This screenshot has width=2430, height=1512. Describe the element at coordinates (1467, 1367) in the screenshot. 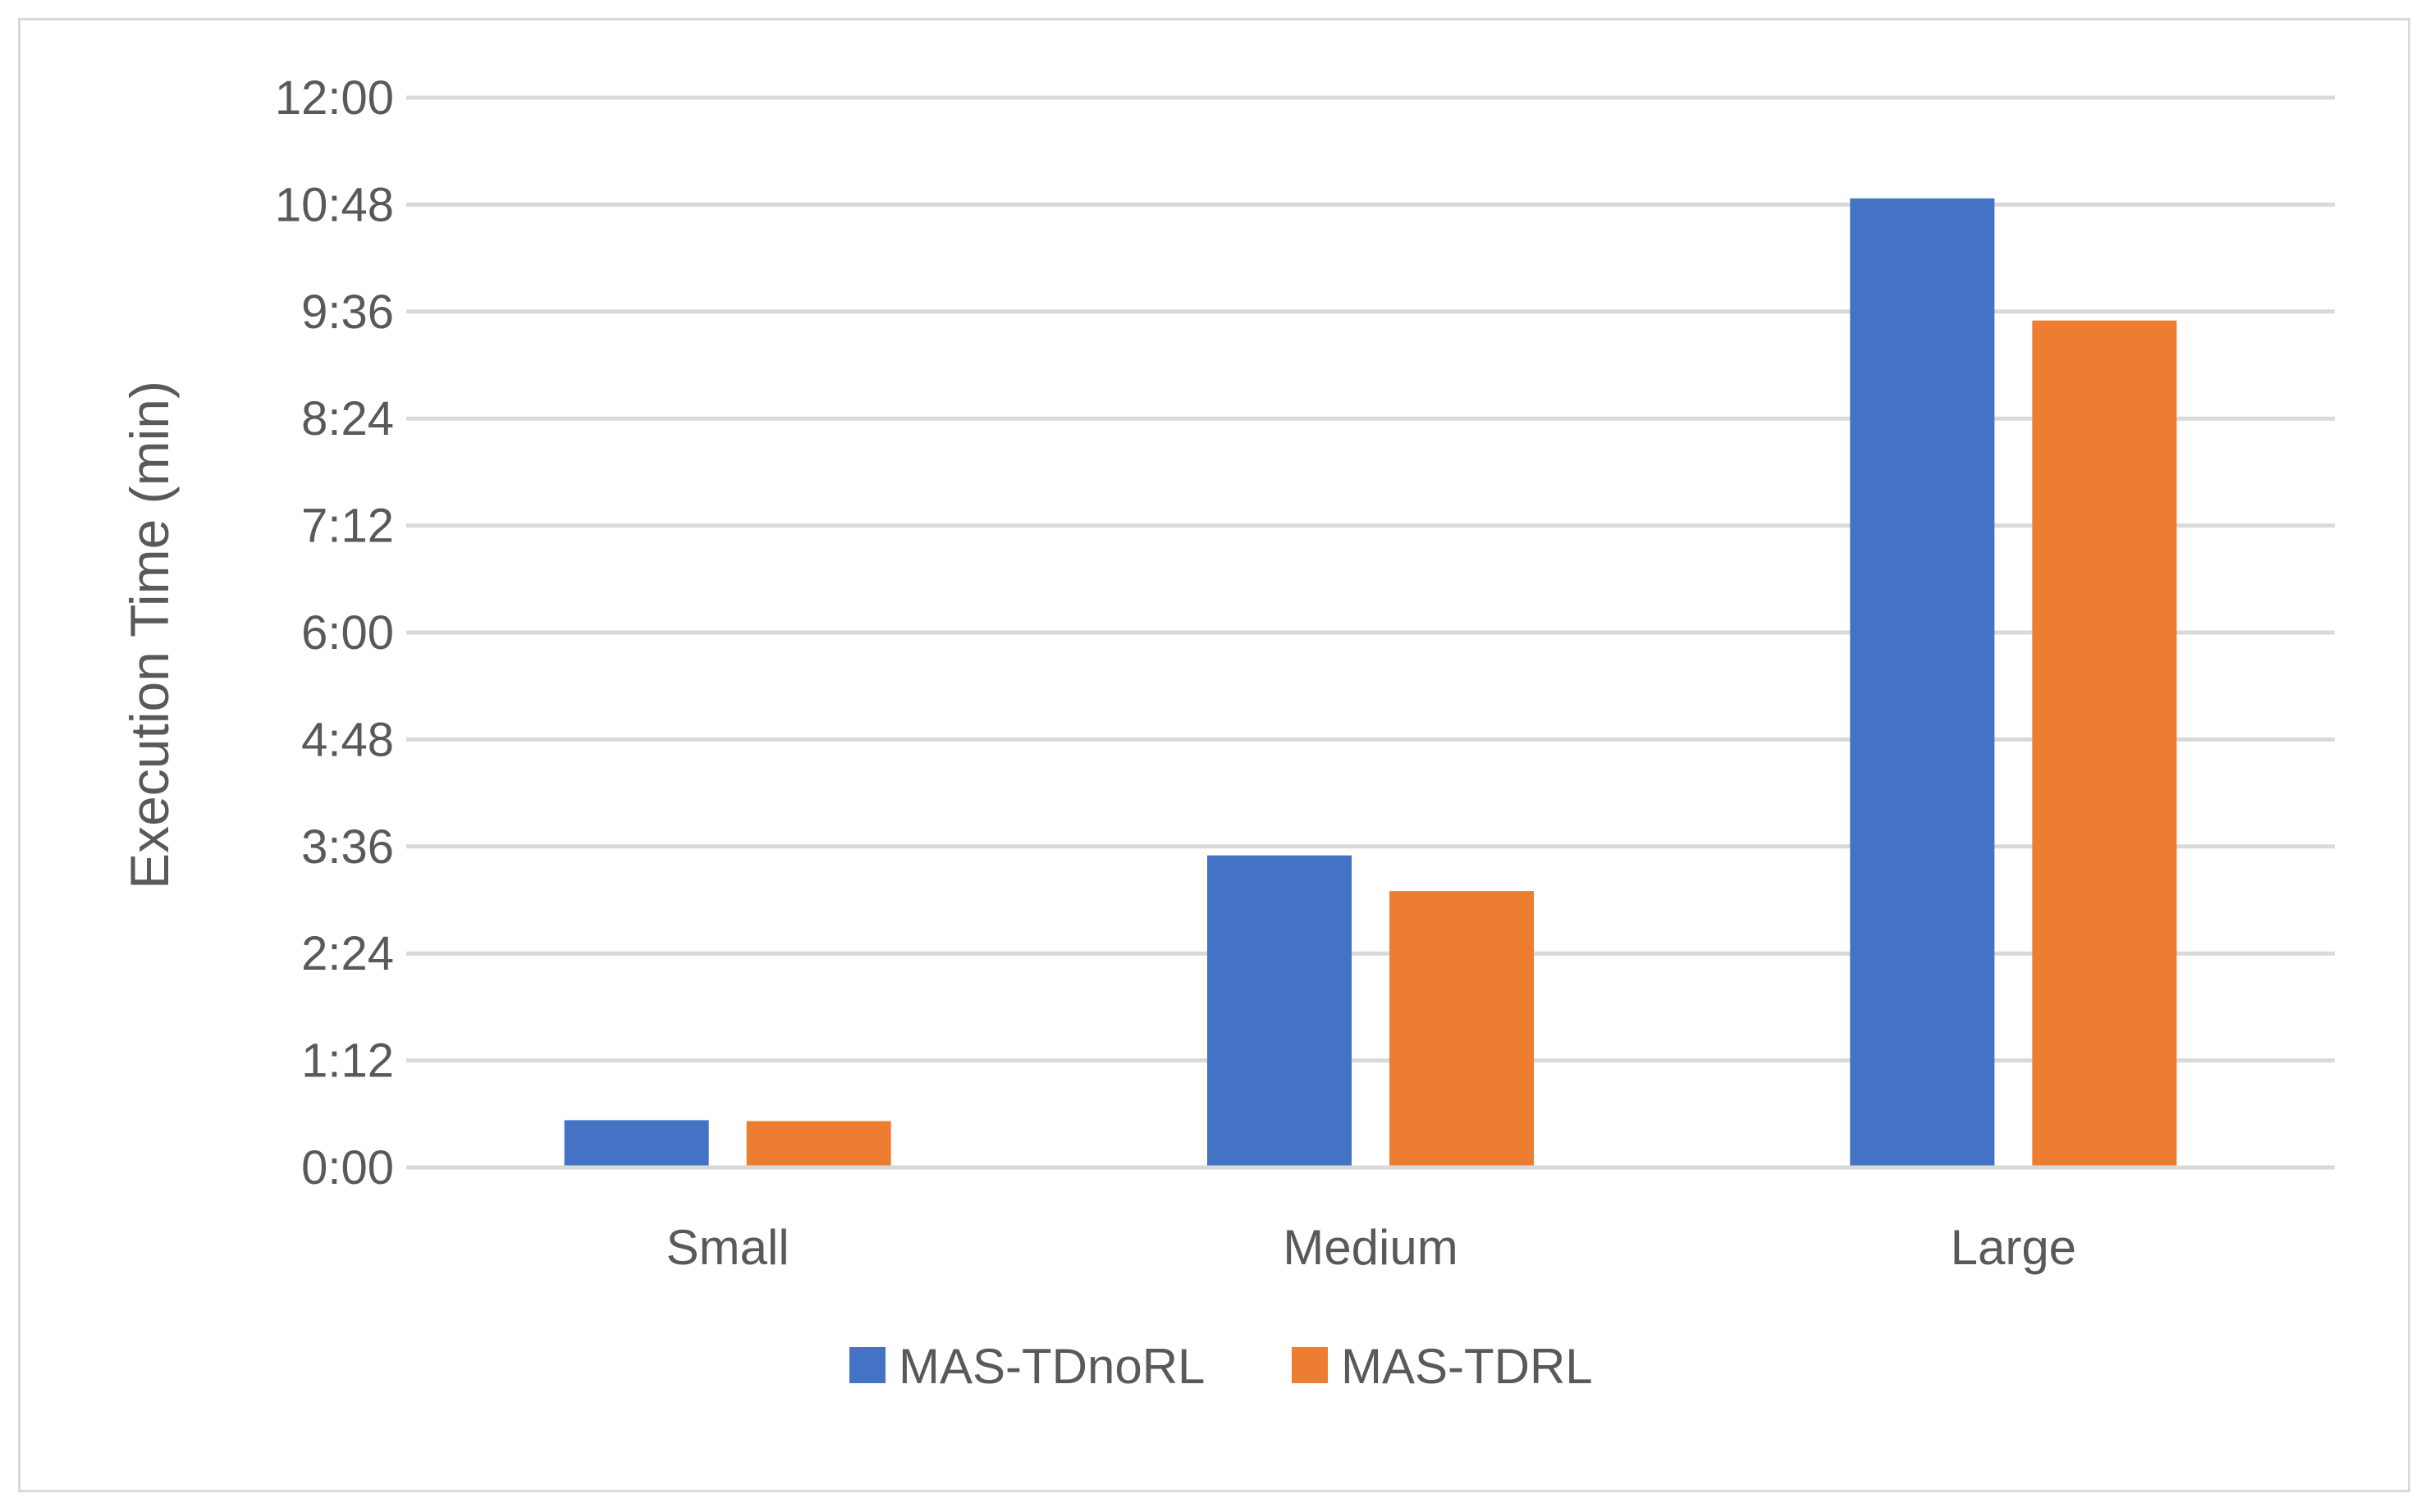

I see `legend-label: MAS-TDRL` at that location.